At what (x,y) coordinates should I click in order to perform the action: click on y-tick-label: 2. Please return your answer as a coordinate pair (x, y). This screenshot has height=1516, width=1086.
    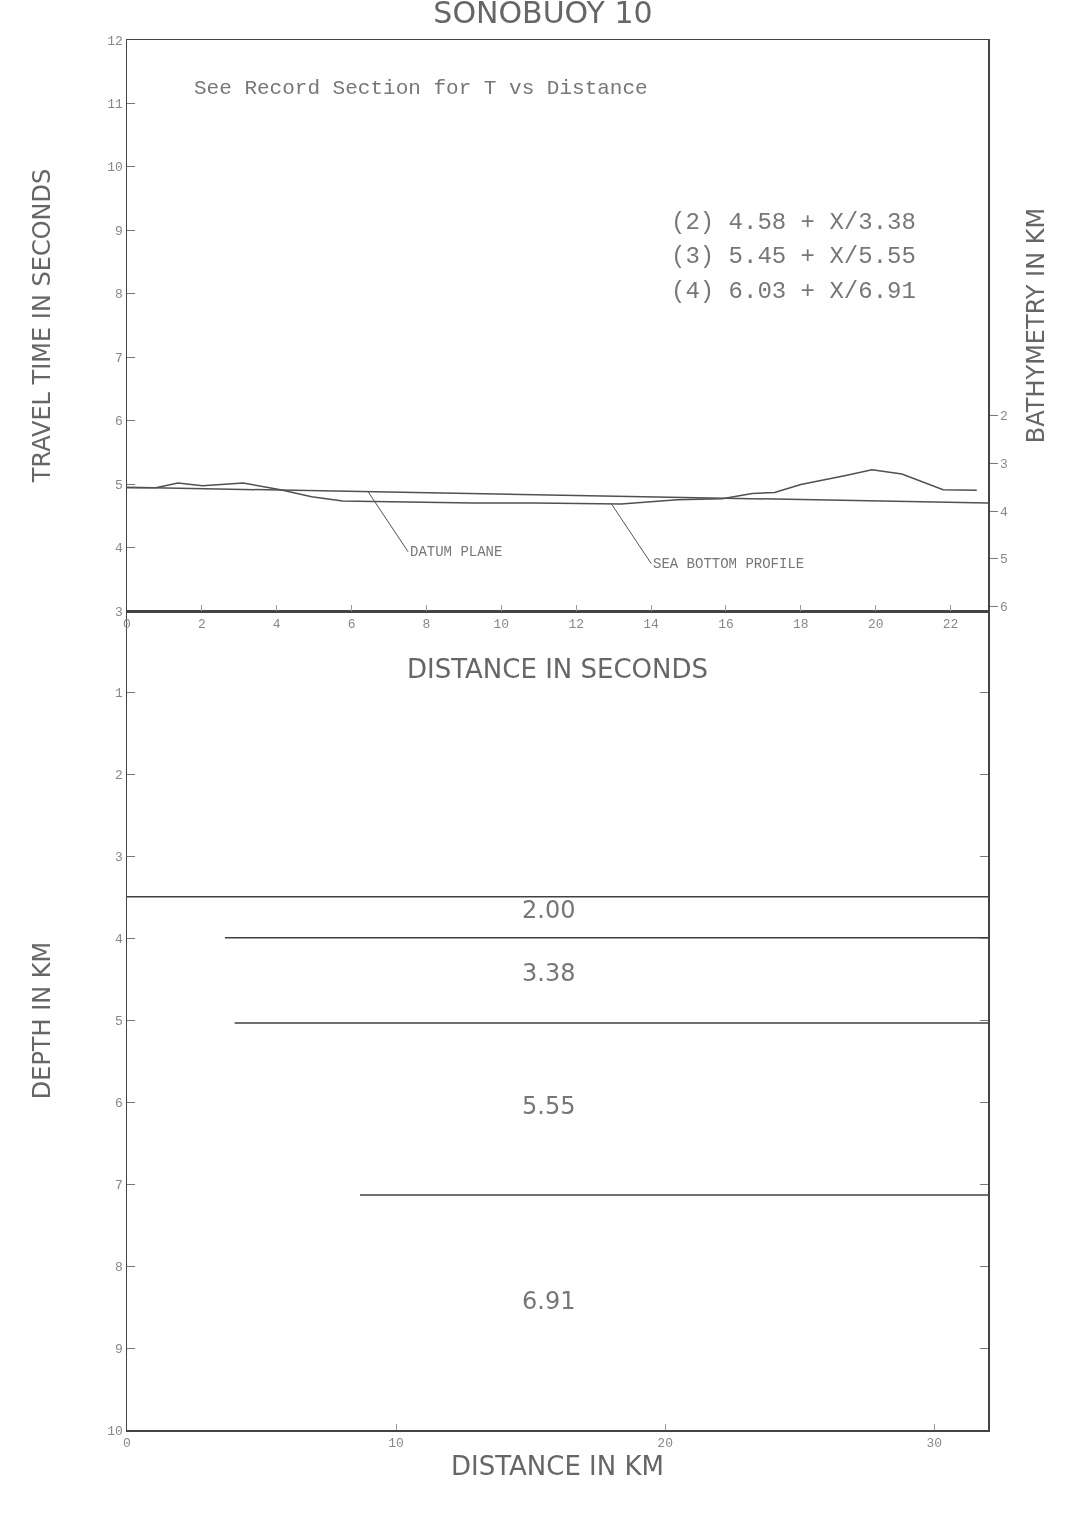
    Looking at the image, I should click on (119, 776).